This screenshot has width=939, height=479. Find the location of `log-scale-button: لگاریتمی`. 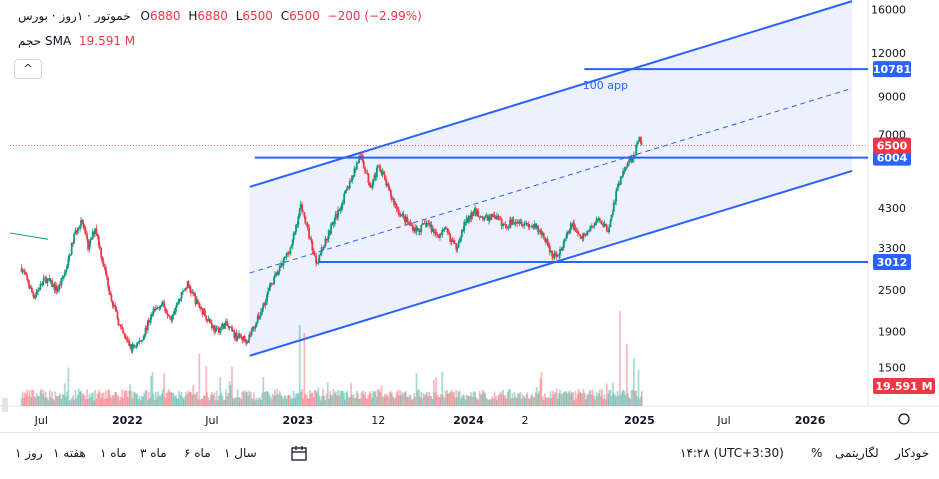

log-scale-button: لگاریتمی is located at coordinates (857, 453).